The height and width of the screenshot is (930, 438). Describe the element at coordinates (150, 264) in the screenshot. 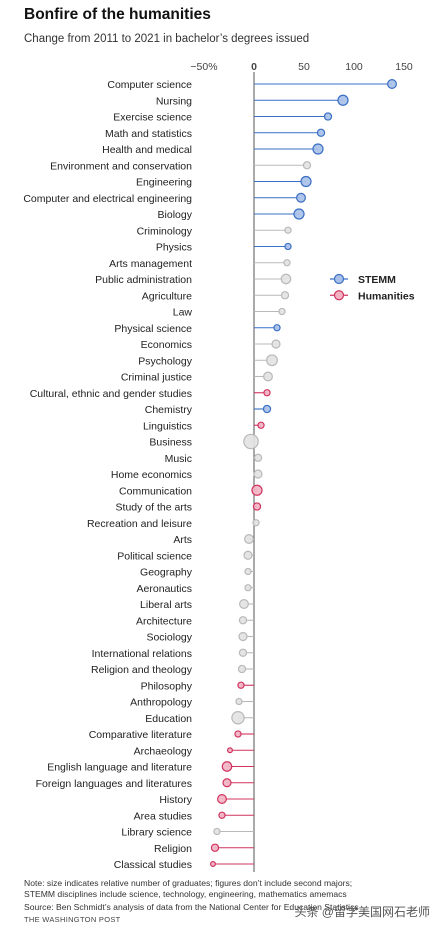

I see `category-label: Arts management` at that location.